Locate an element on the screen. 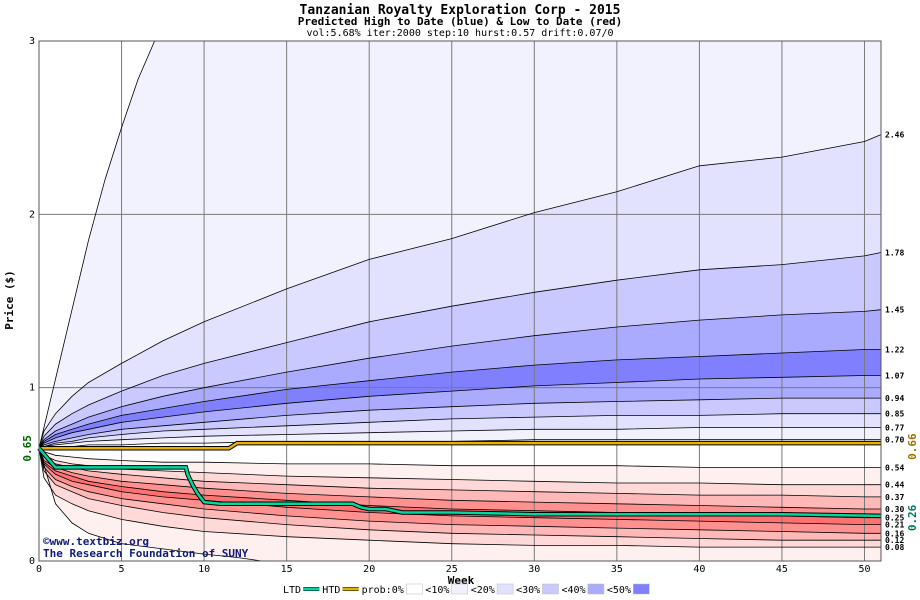  level-label-0.77: 0.77 is located at coordinates (894, 428).